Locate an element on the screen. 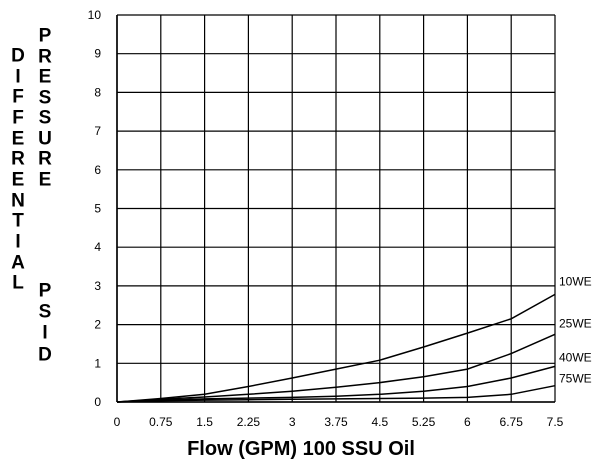 Image resolution: width=602 pixels, height=469 pixels. y-axis-label-char: N is located at coordinates (18, 201).